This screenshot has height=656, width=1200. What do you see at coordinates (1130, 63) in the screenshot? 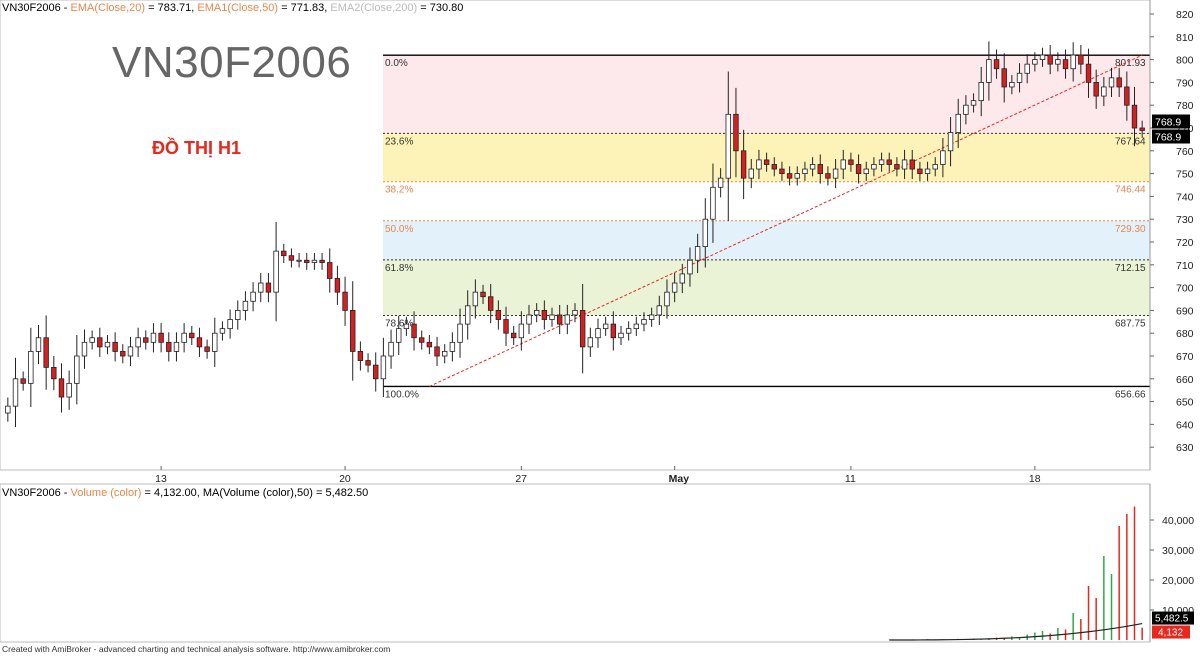
I see `fib-price-label: 801.93` at bounding box center [1130, 63].